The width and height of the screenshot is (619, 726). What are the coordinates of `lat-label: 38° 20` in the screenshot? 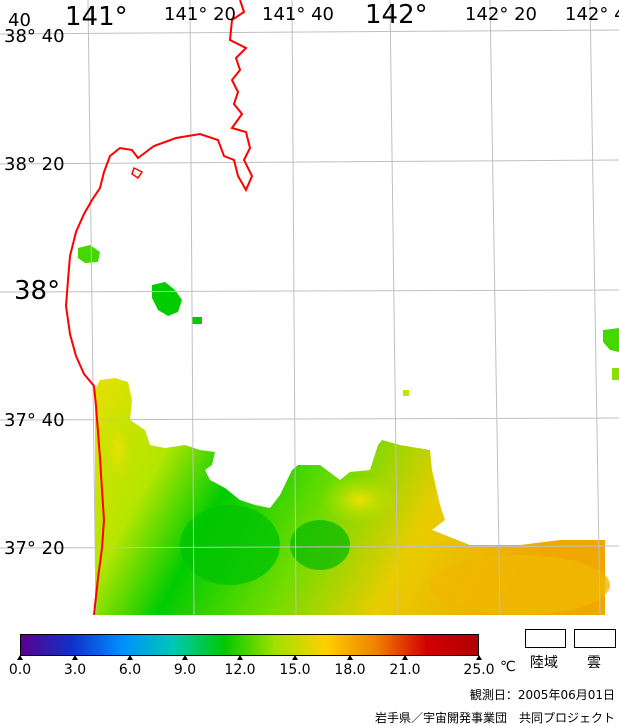 It's located at (34, 164).